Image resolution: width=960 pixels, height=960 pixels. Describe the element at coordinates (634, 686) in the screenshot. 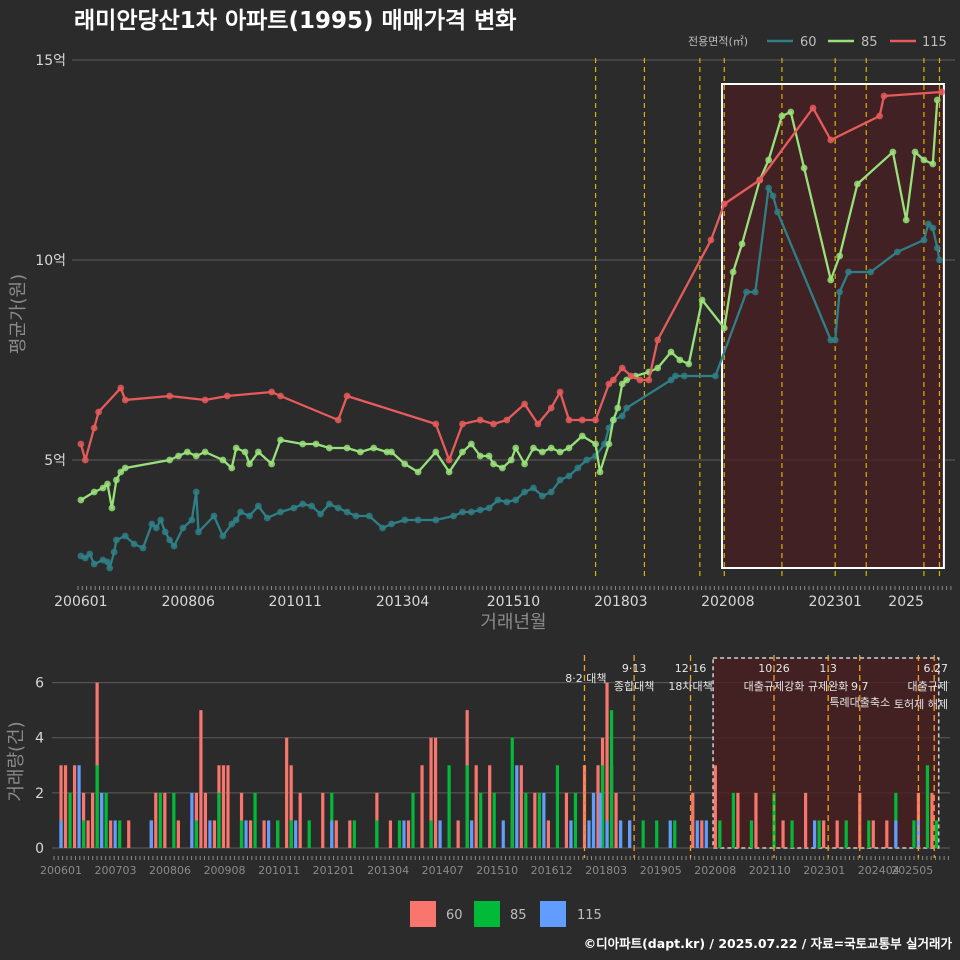

I see `volume-event-label: 종합대책` at that location.